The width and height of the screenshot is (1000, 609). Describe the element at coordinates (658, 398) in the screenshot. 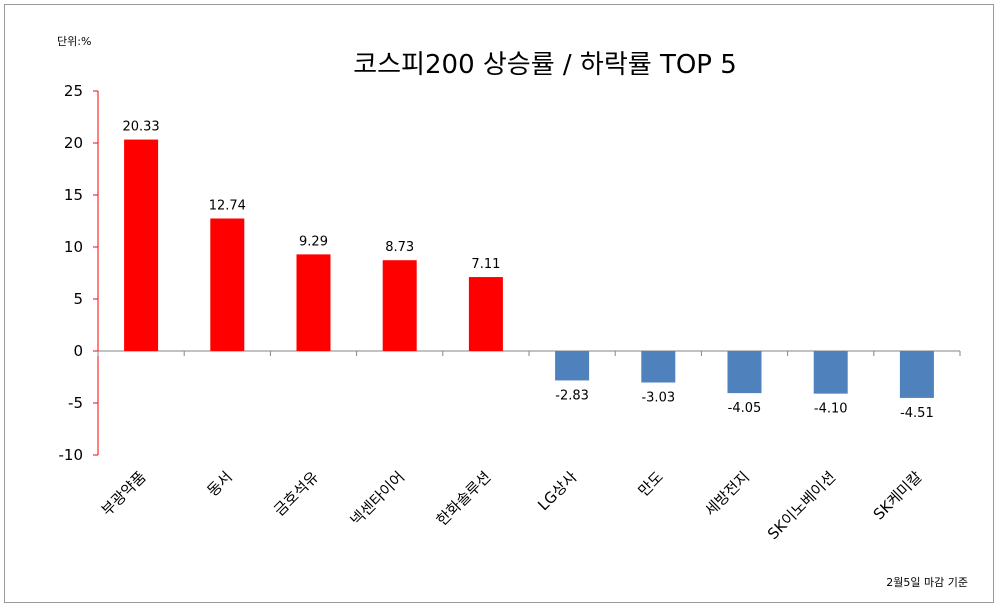

I see `data-label: -3.03` at that location.